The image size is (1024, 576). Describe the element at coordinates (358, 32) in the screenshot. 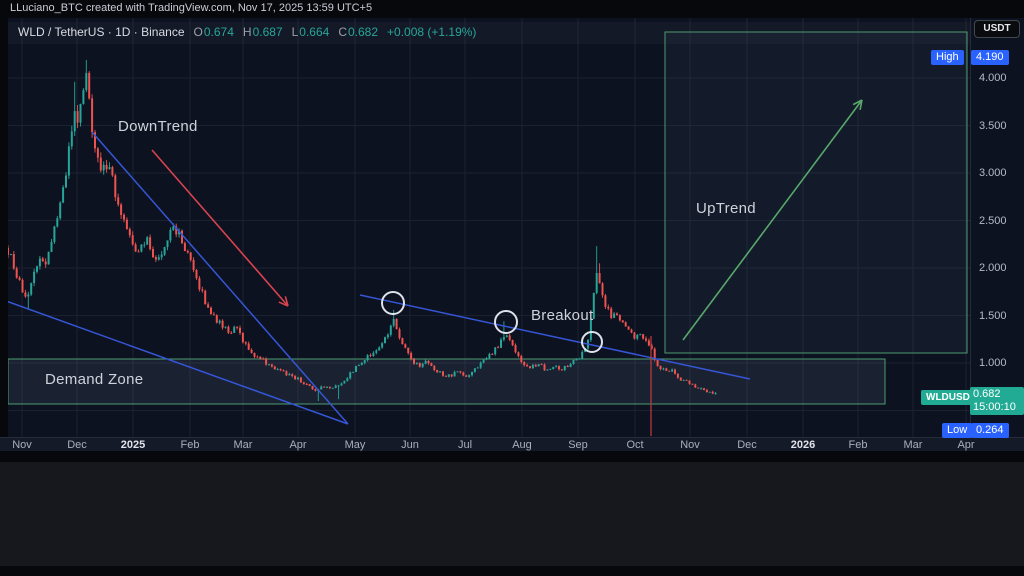

I see `ohlc-close: C 0.682` at that location.